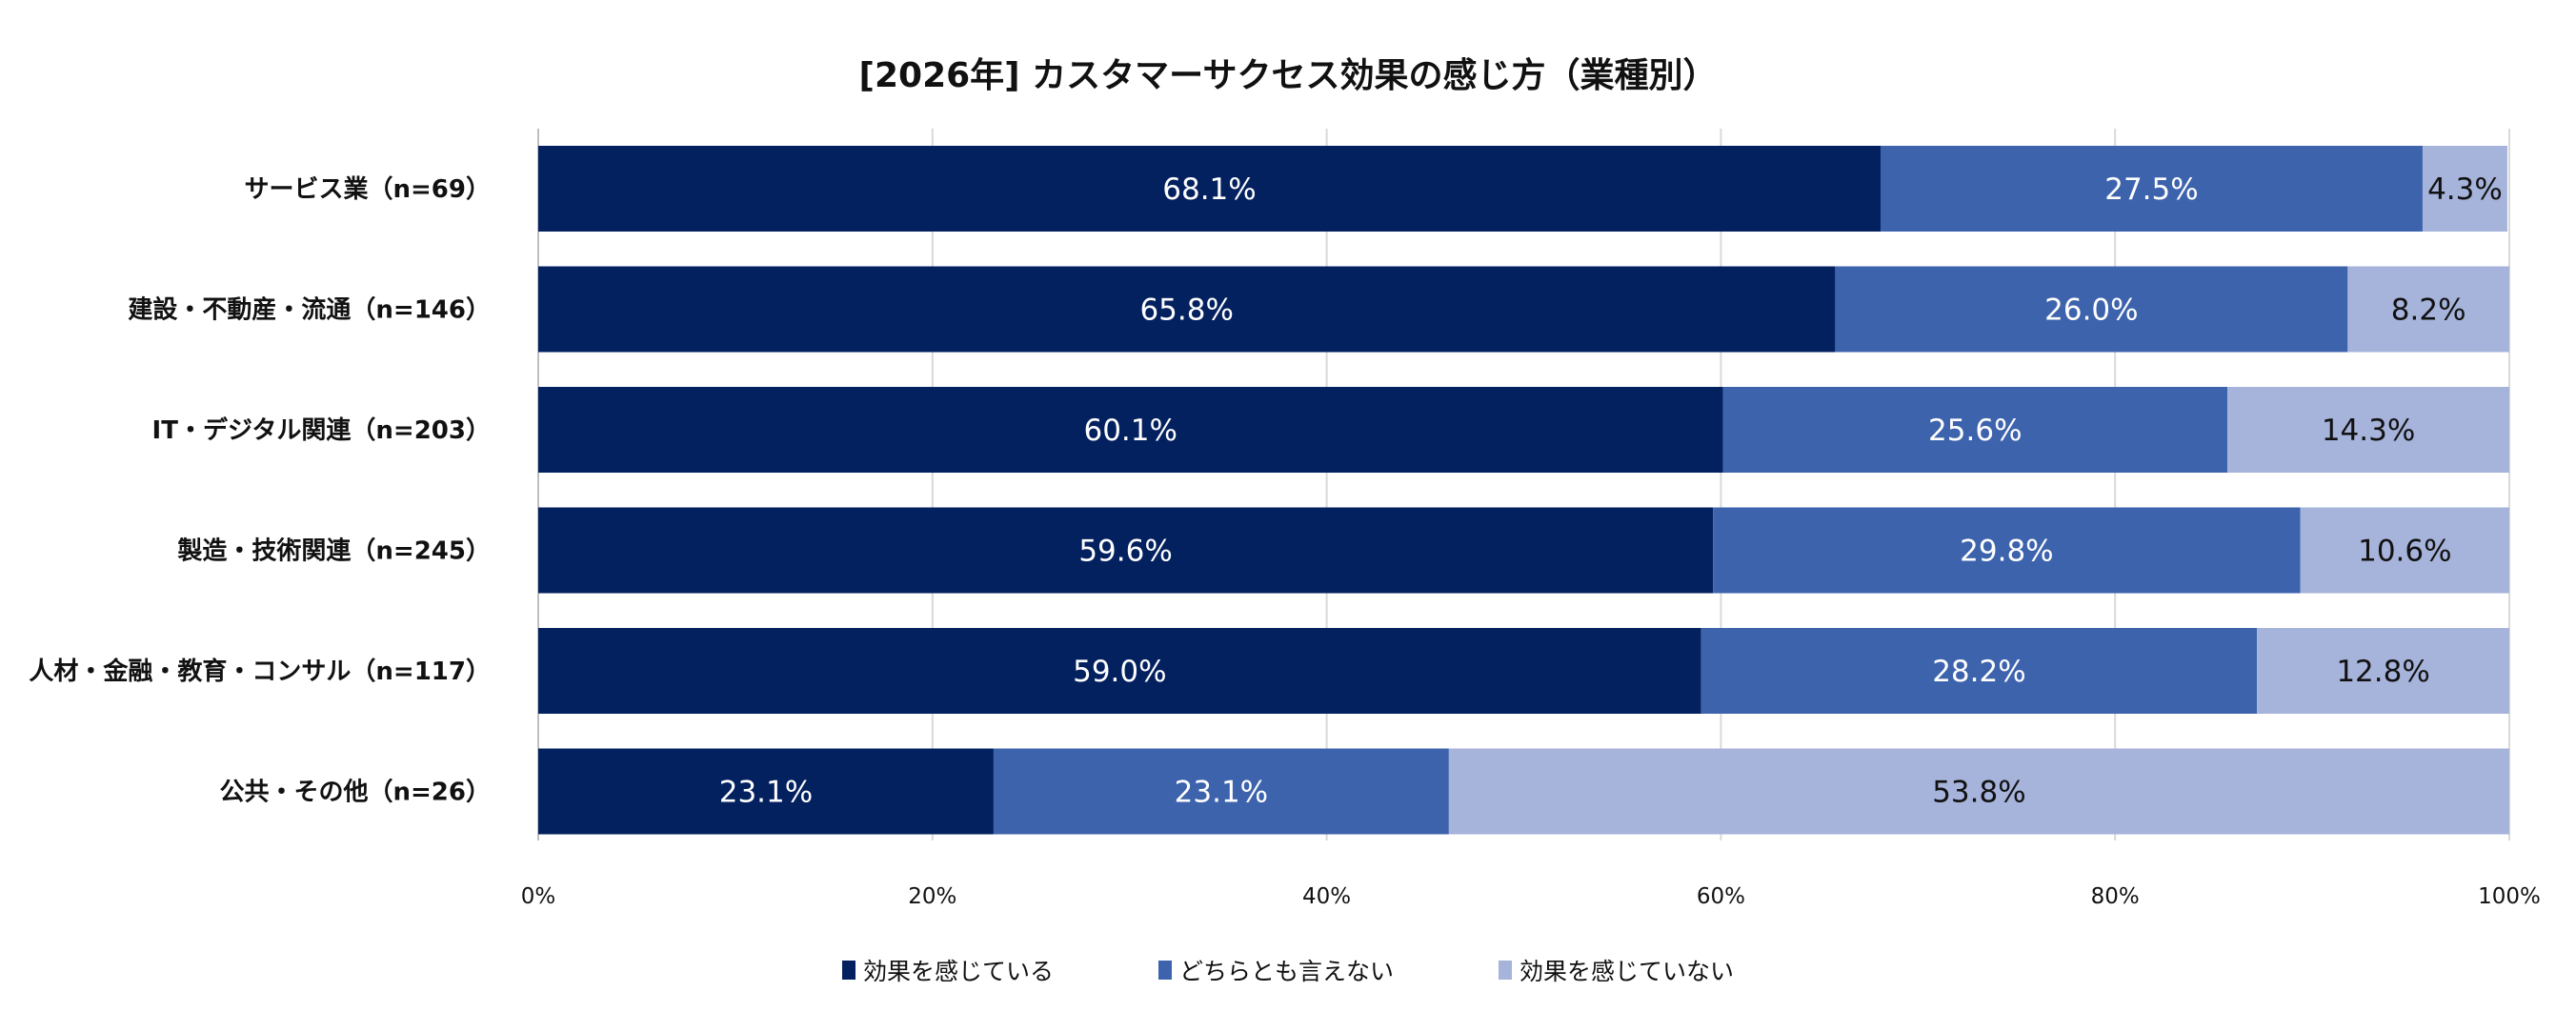 Image resolution: width=2576 pixels, height=1012 pixels. I want to click on data-label: 10.6%, so click(2404, 552).